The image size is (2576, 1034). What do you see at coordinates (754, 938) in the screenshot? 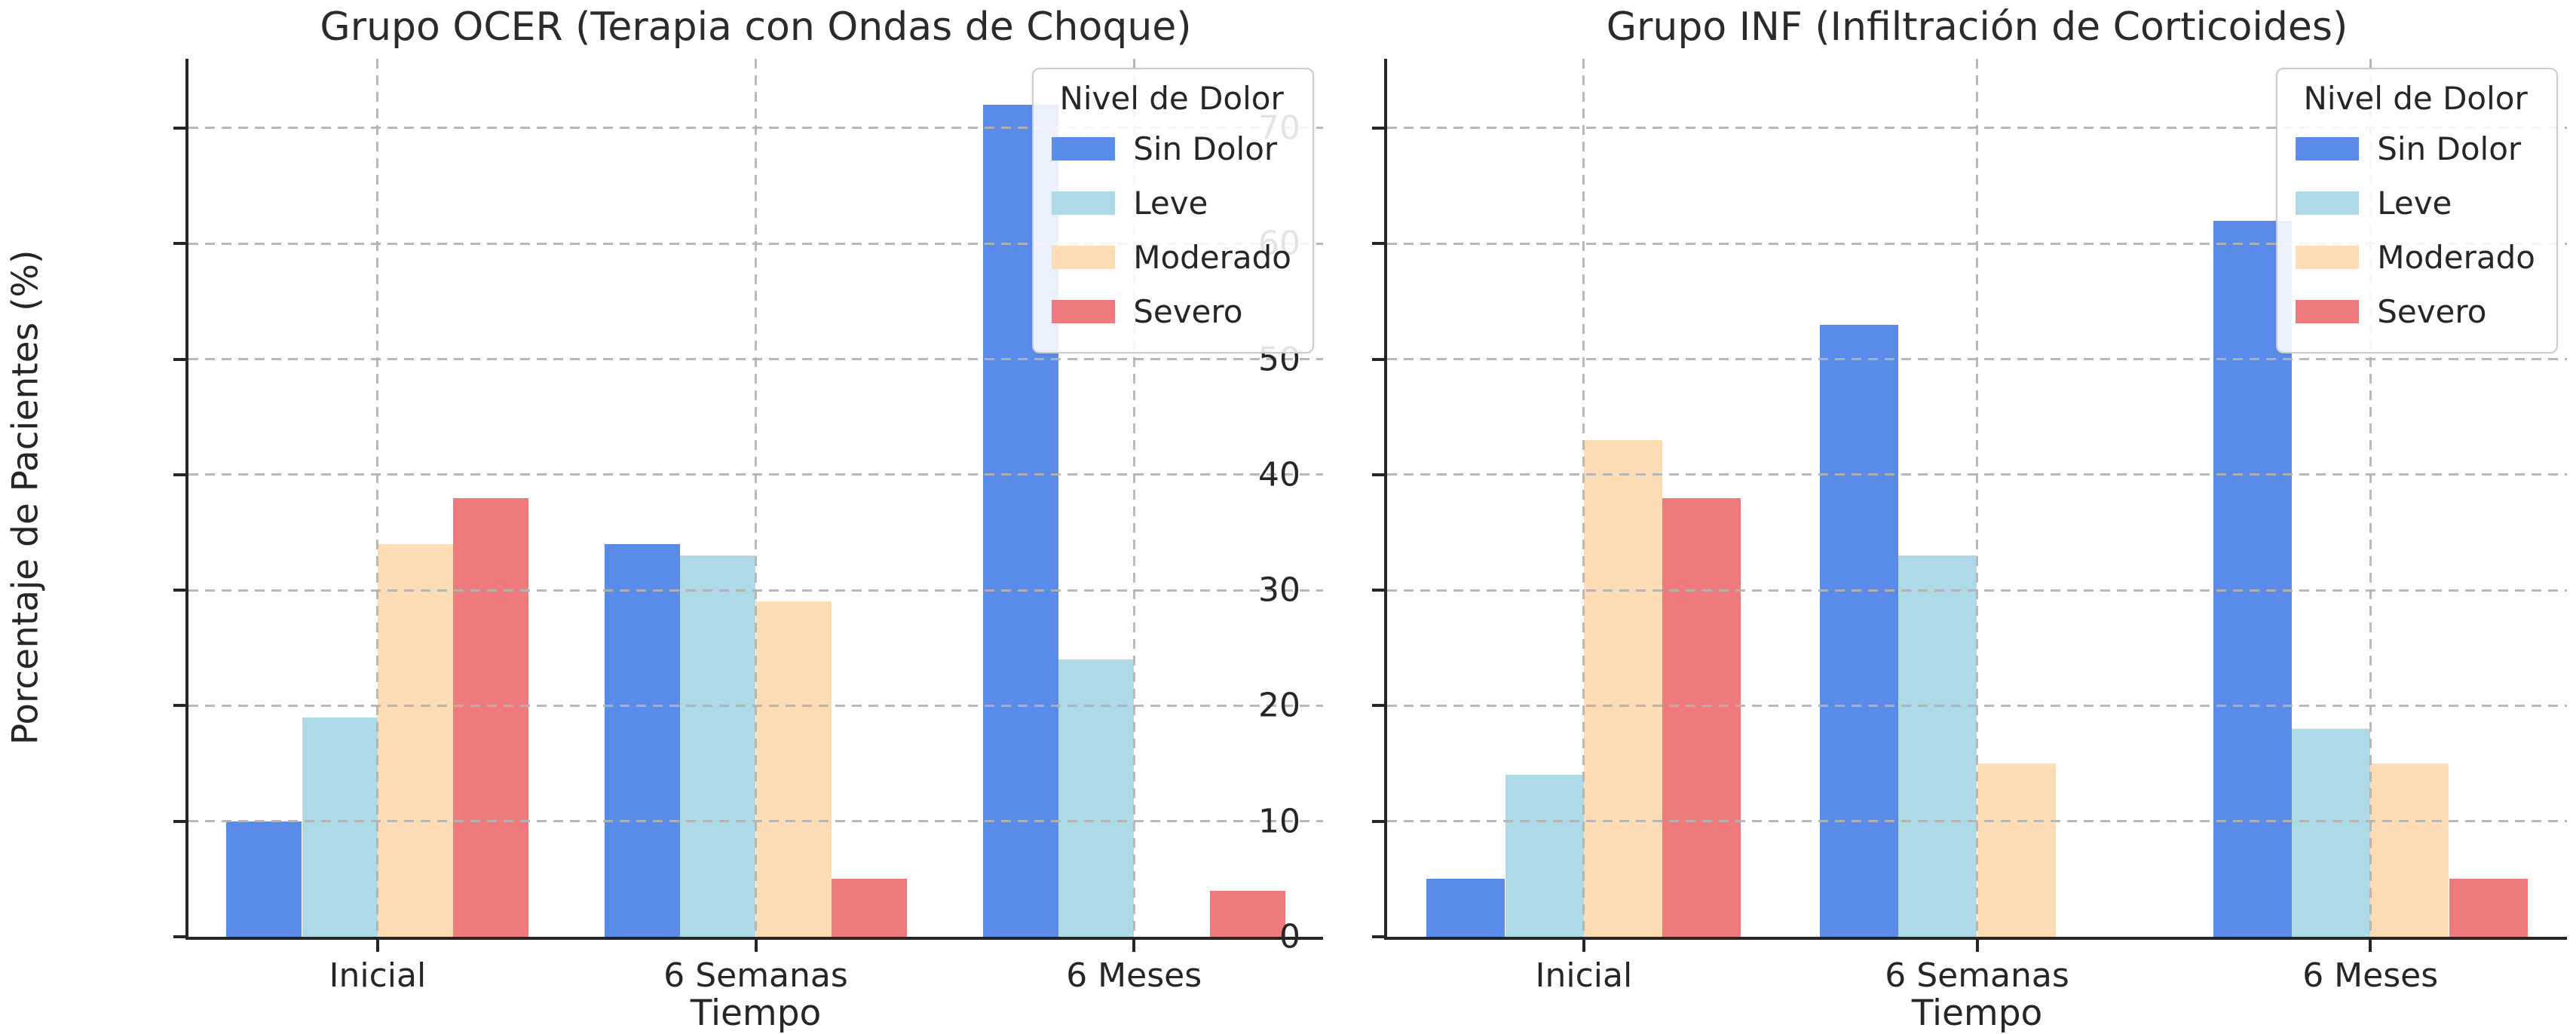
I see `ocer-bottom-spine` at bounding box center [754, 938].